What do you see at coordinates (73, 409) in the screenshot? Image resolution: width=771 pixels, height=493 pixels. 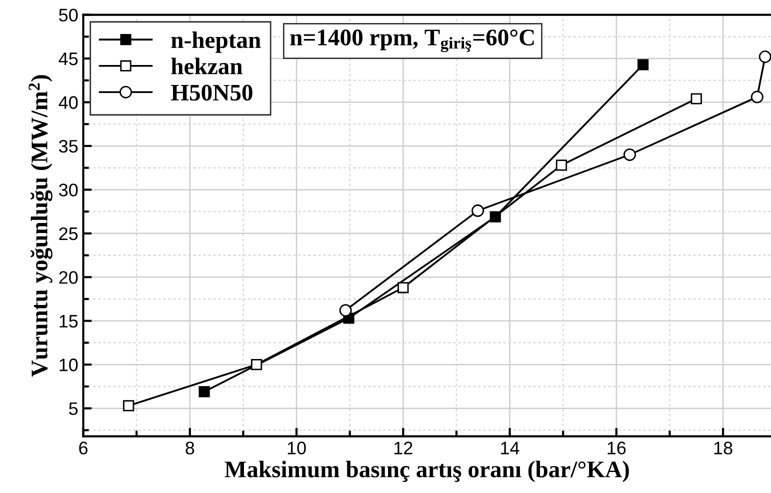 I see `y-tick-label: 5` at bounding box center [73, 409].